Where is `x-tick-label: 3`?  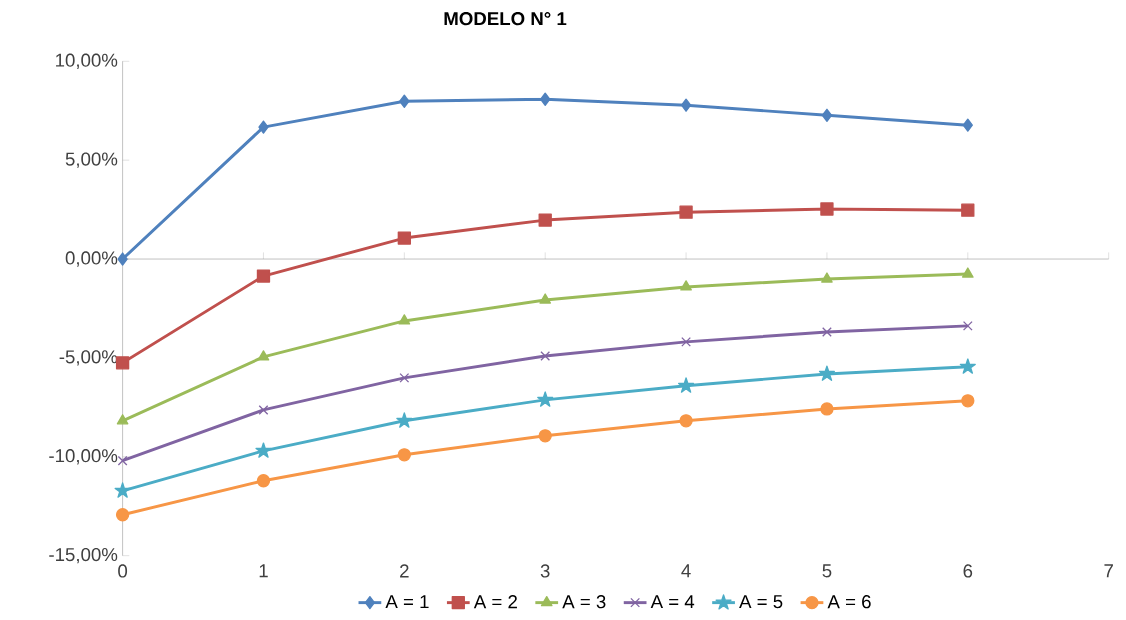 x-tick-label: 3 is located at coordinates (545, 571).